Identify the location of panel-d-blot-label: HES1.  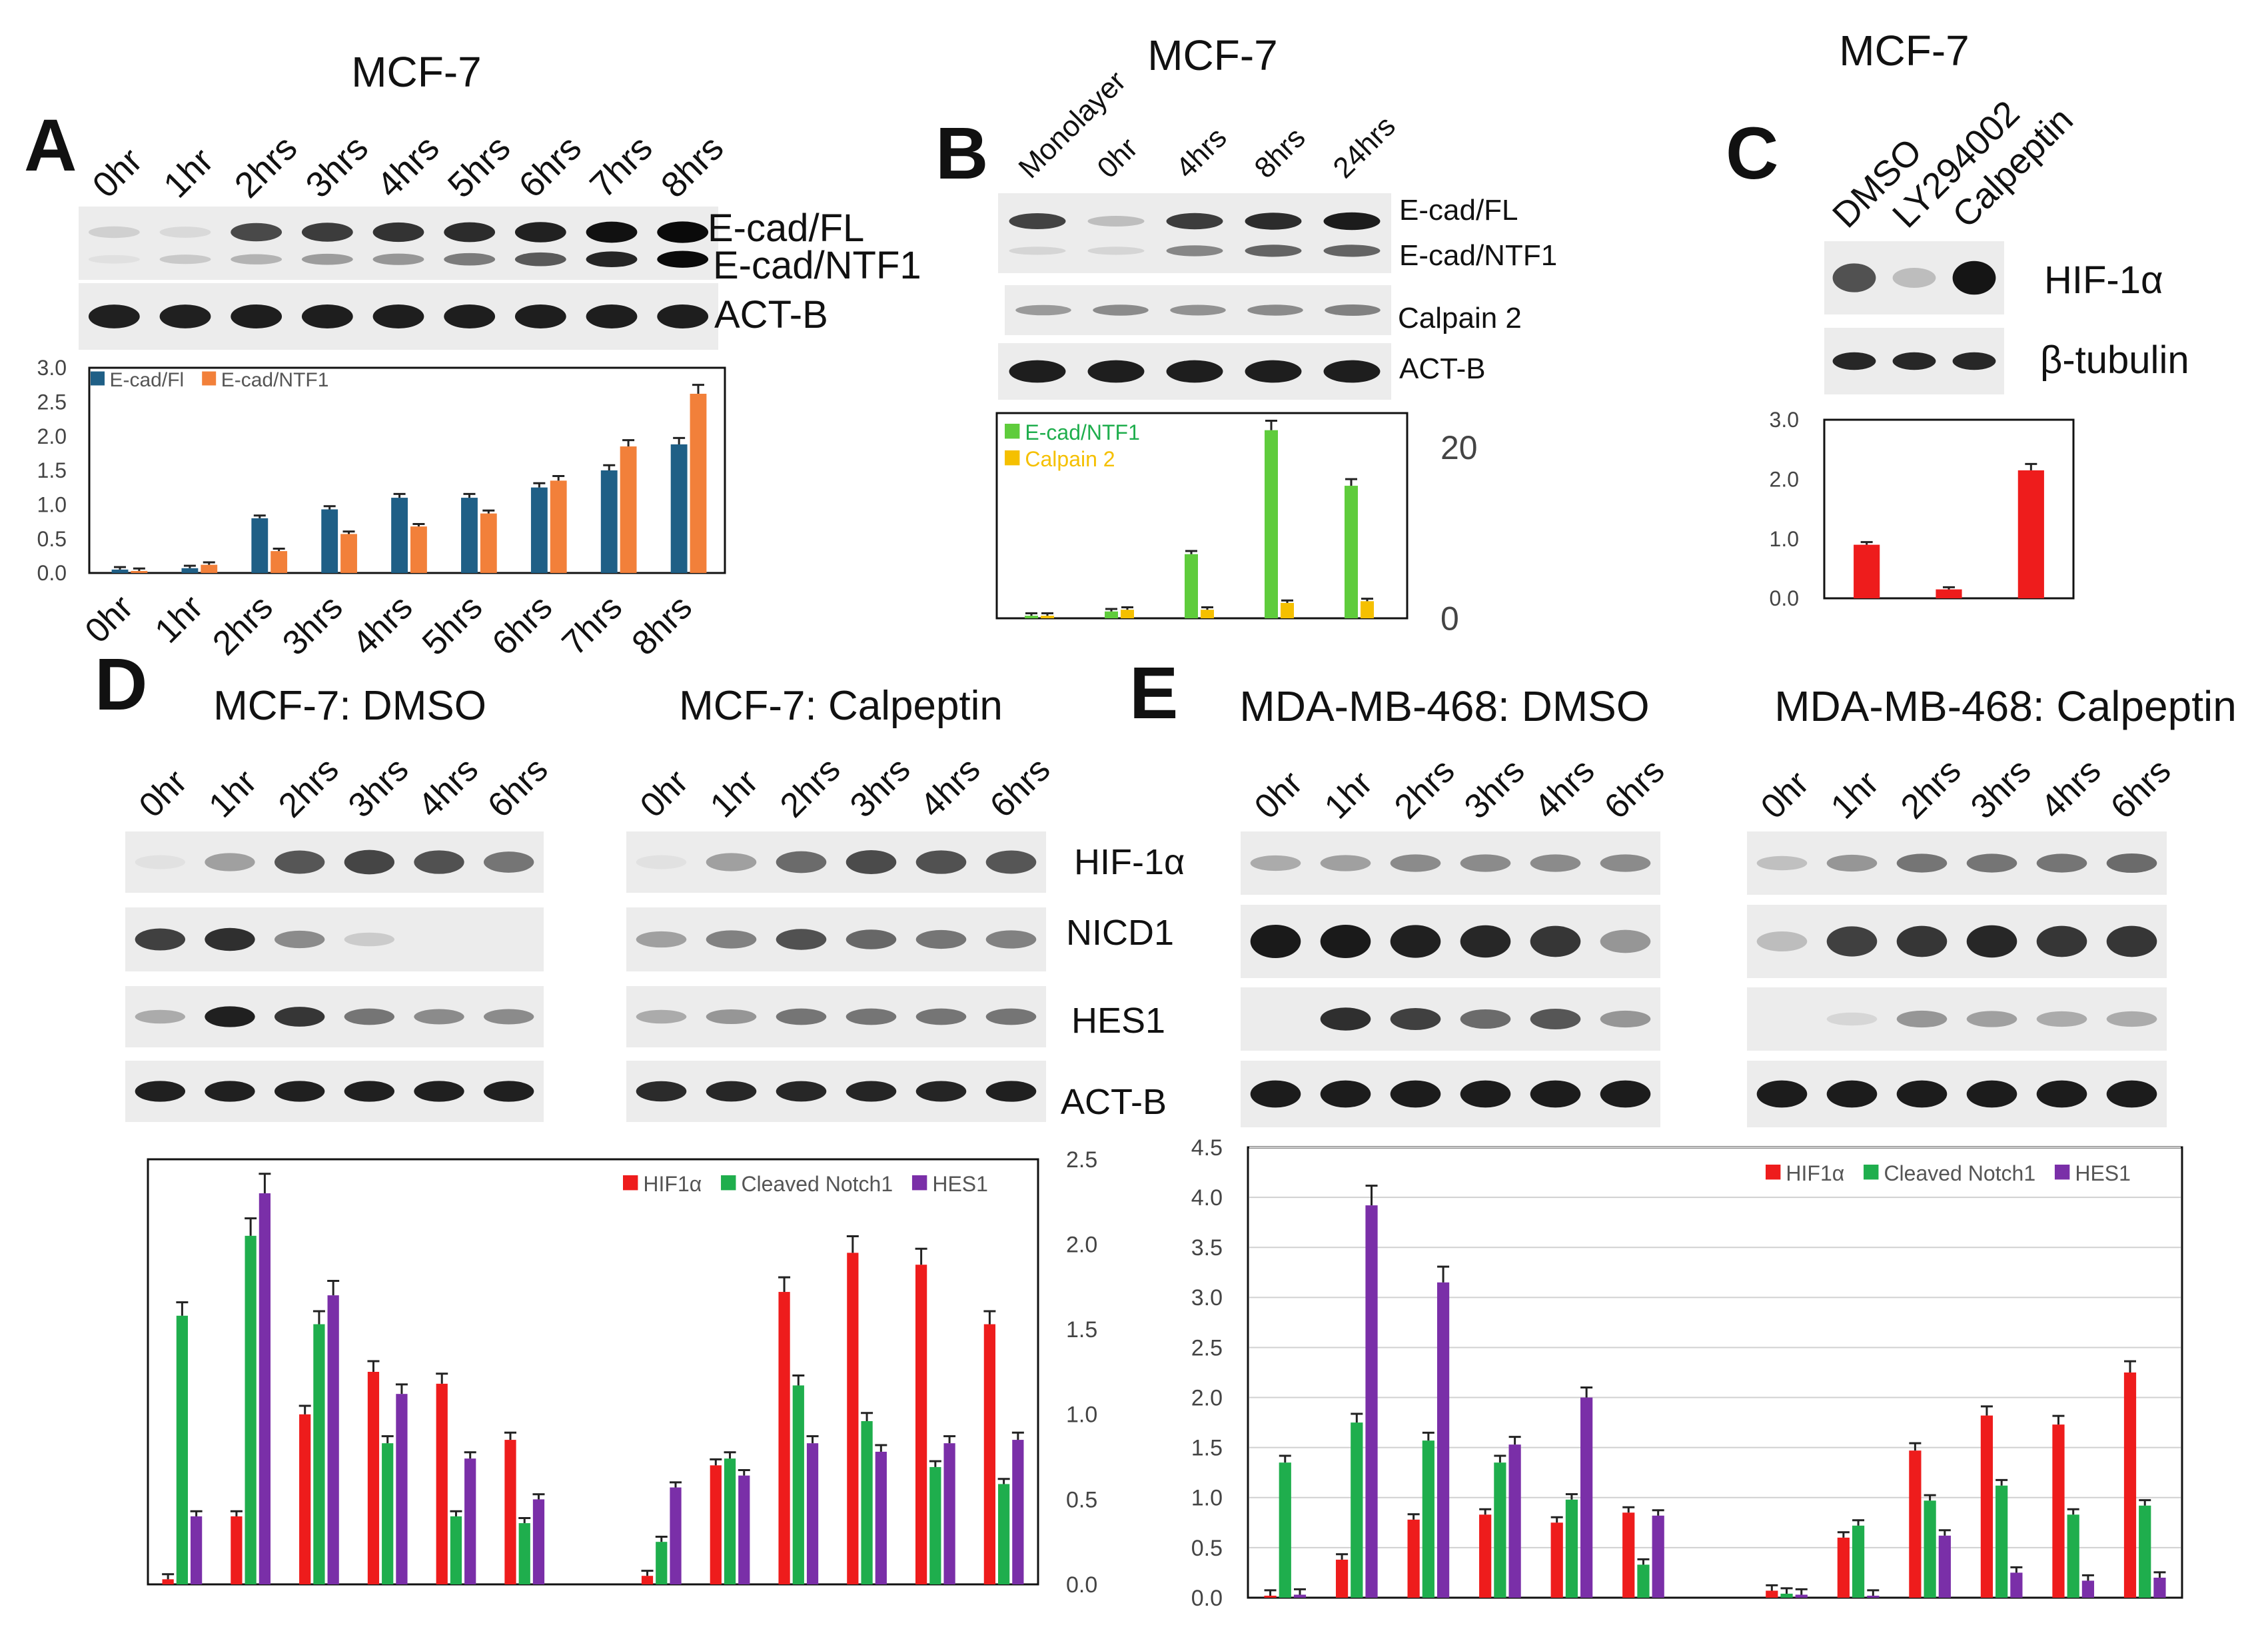
(1118, 1021).